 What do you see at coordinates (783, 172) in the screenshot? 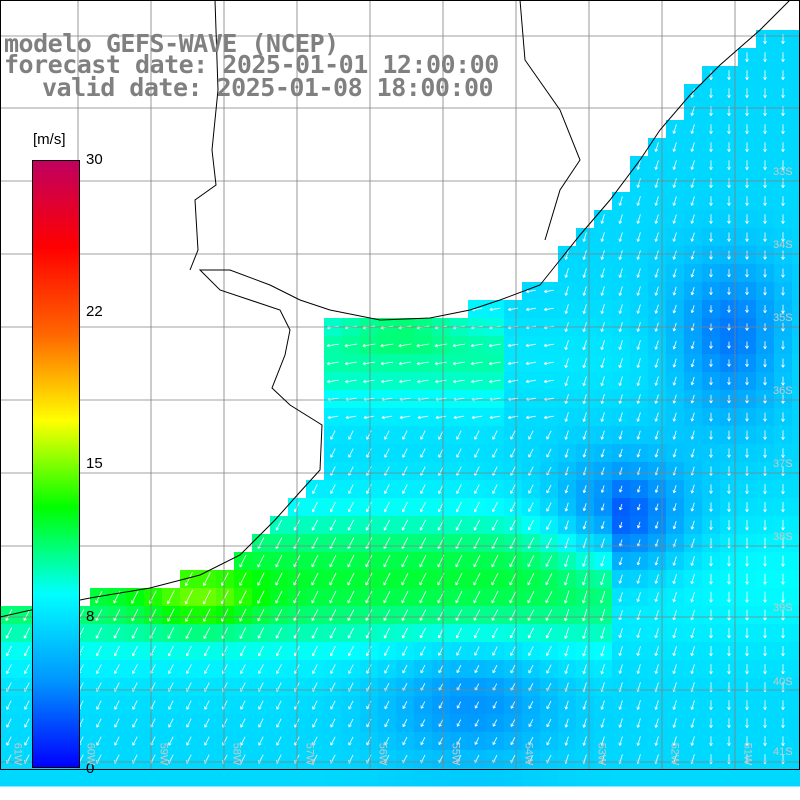
I see `lat-label-33s: 33S` at bounding box center [783, 172].